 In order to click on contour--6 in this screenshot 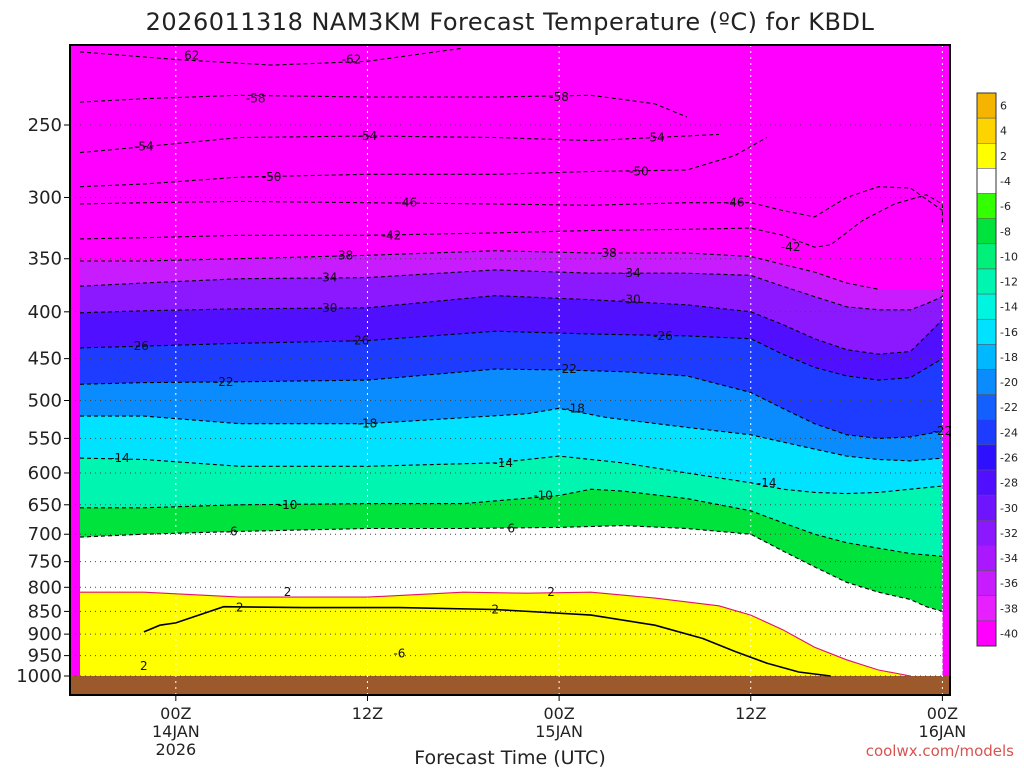, I will do `click(511, 568)`.